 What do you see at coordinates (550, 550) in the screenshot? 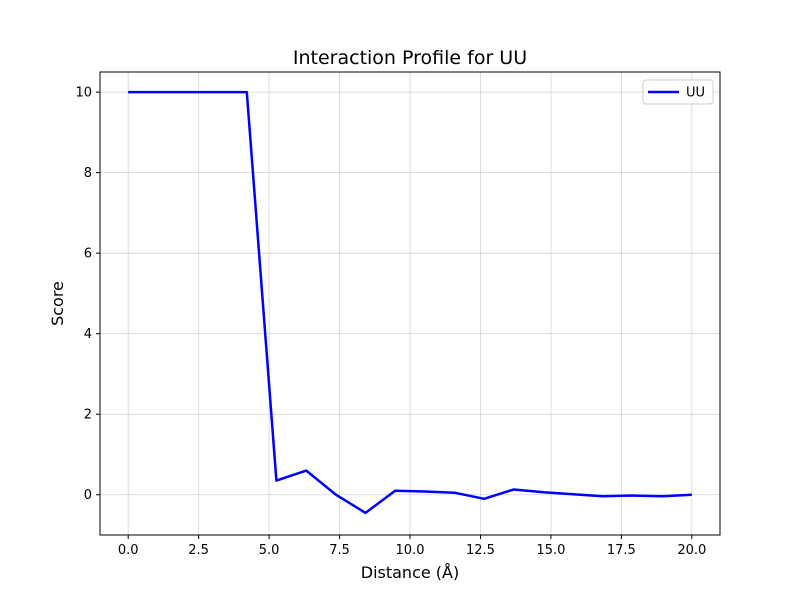
I see `x-tick-label: 15.0` at bounding box center [550, 550].